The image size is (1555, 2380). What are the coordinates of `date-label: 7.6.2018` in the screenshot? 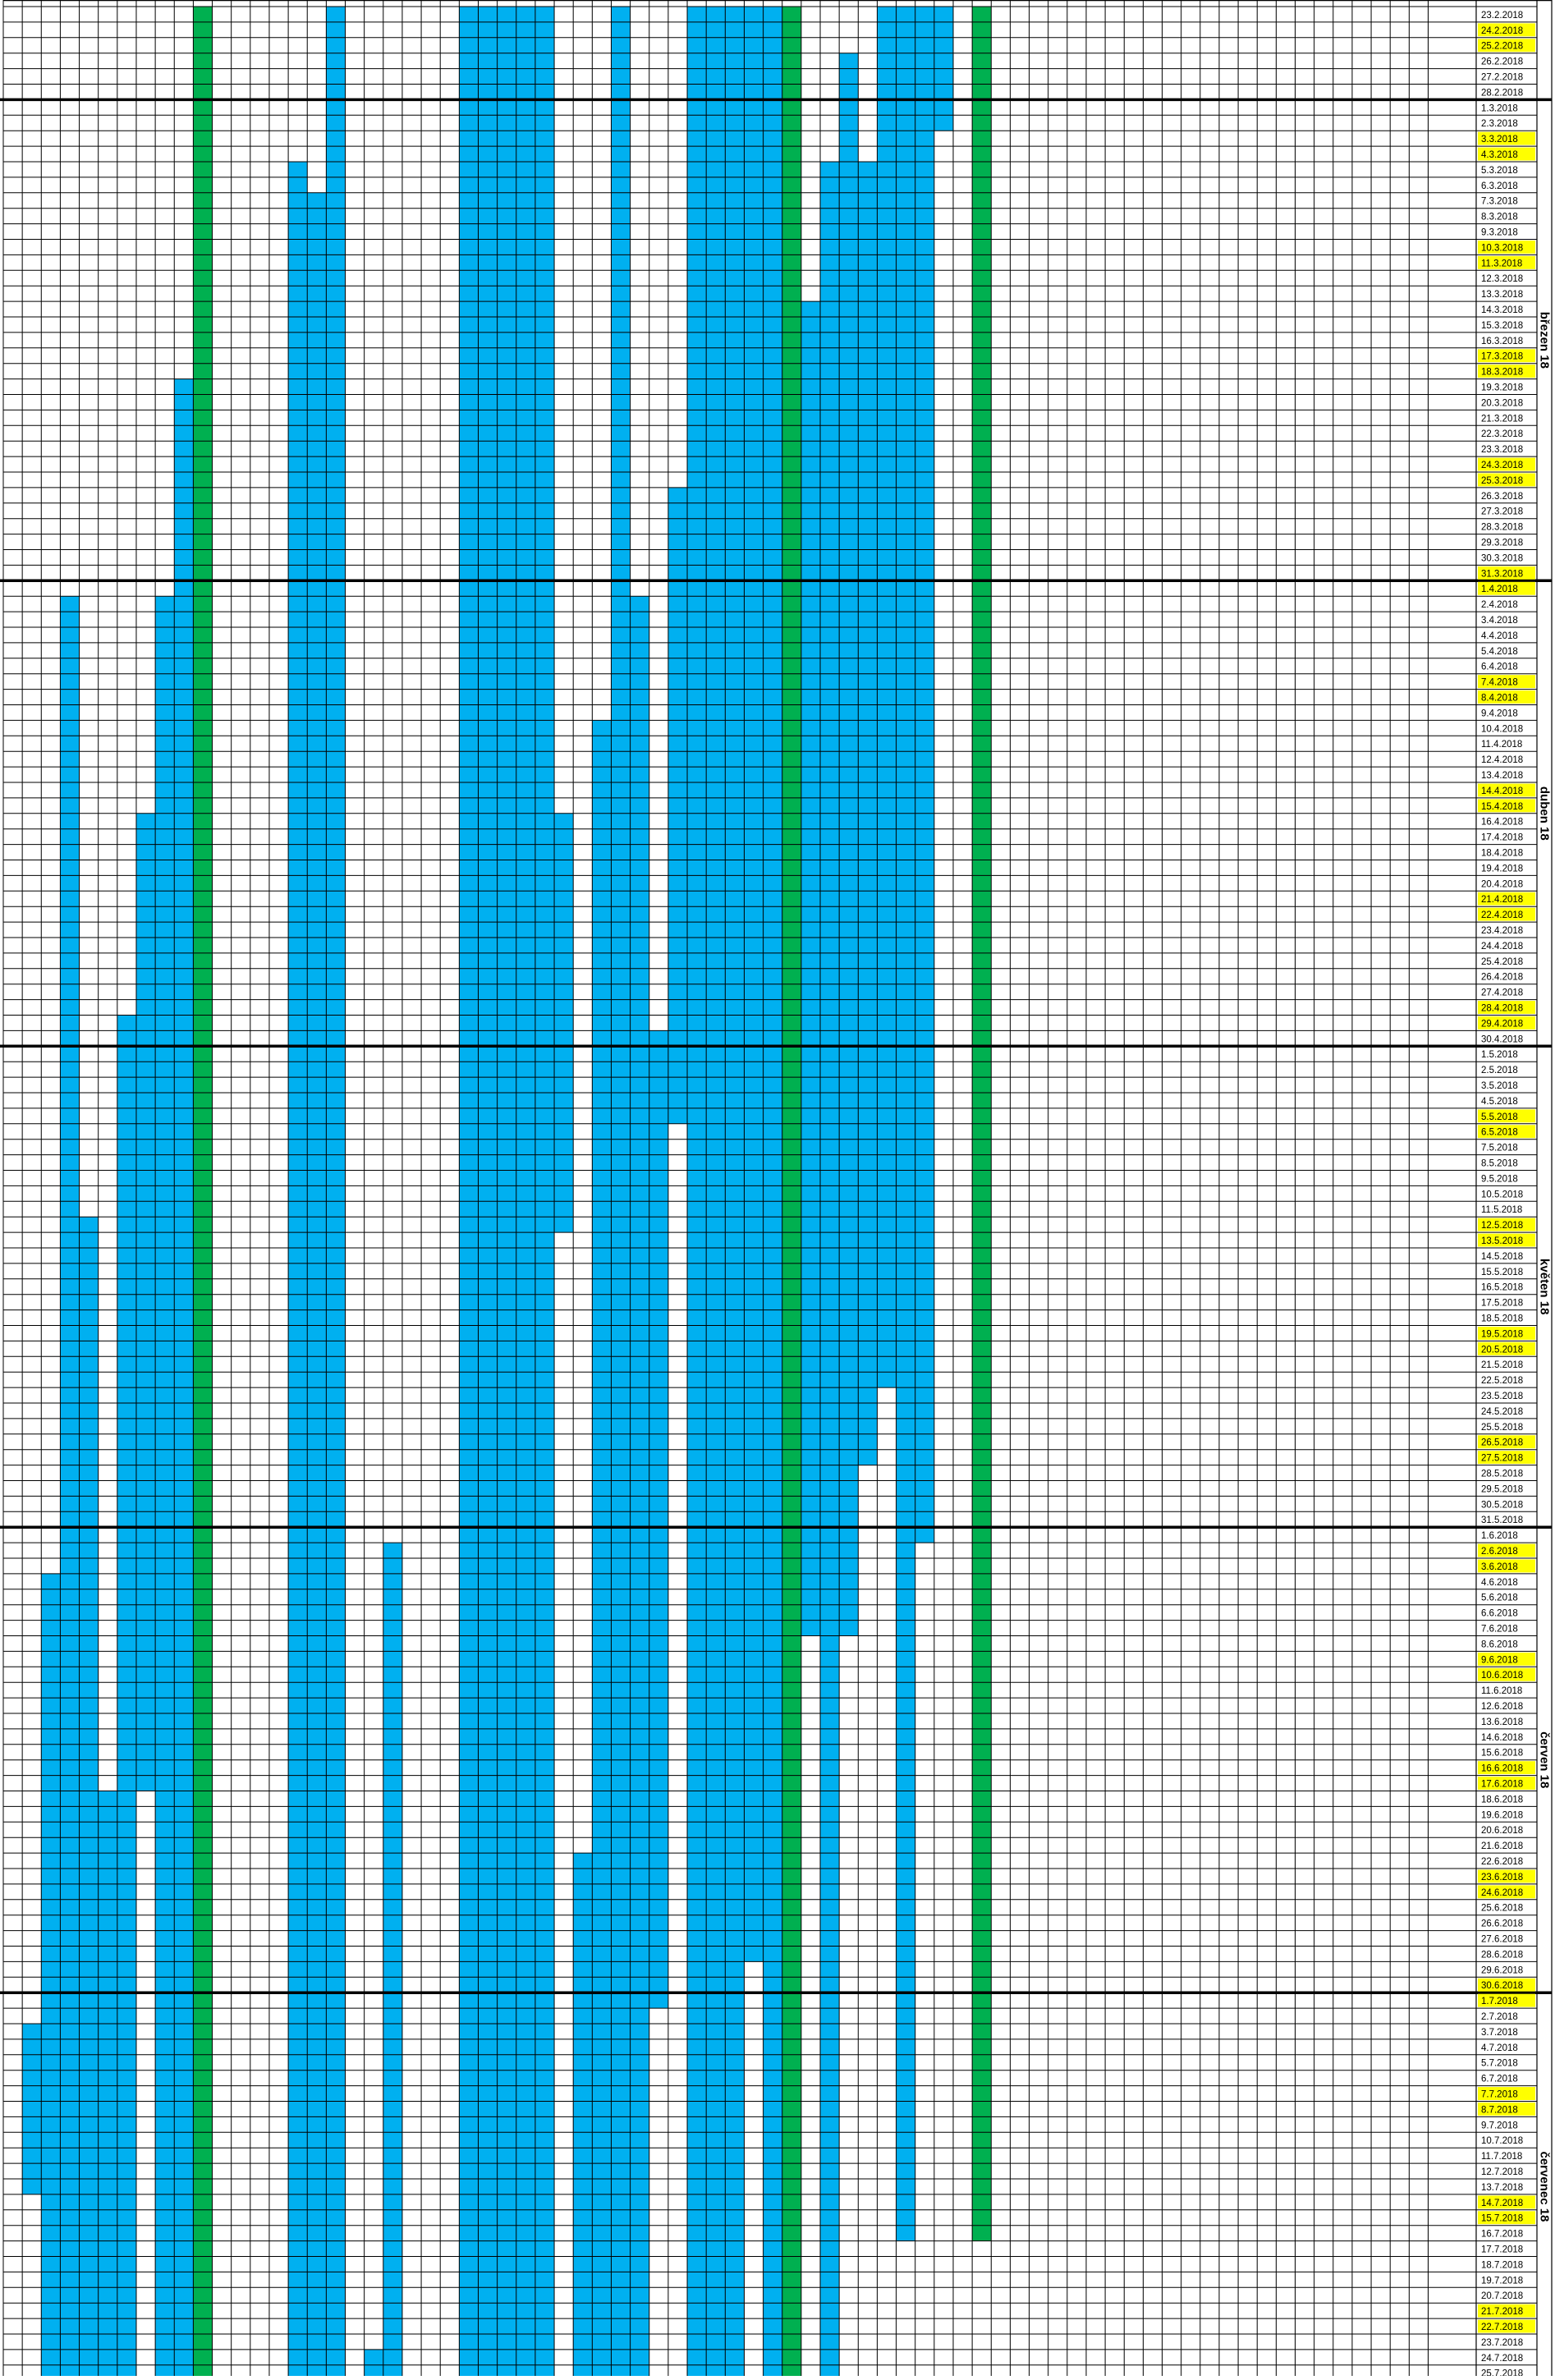 It's located at (1500, 1630).